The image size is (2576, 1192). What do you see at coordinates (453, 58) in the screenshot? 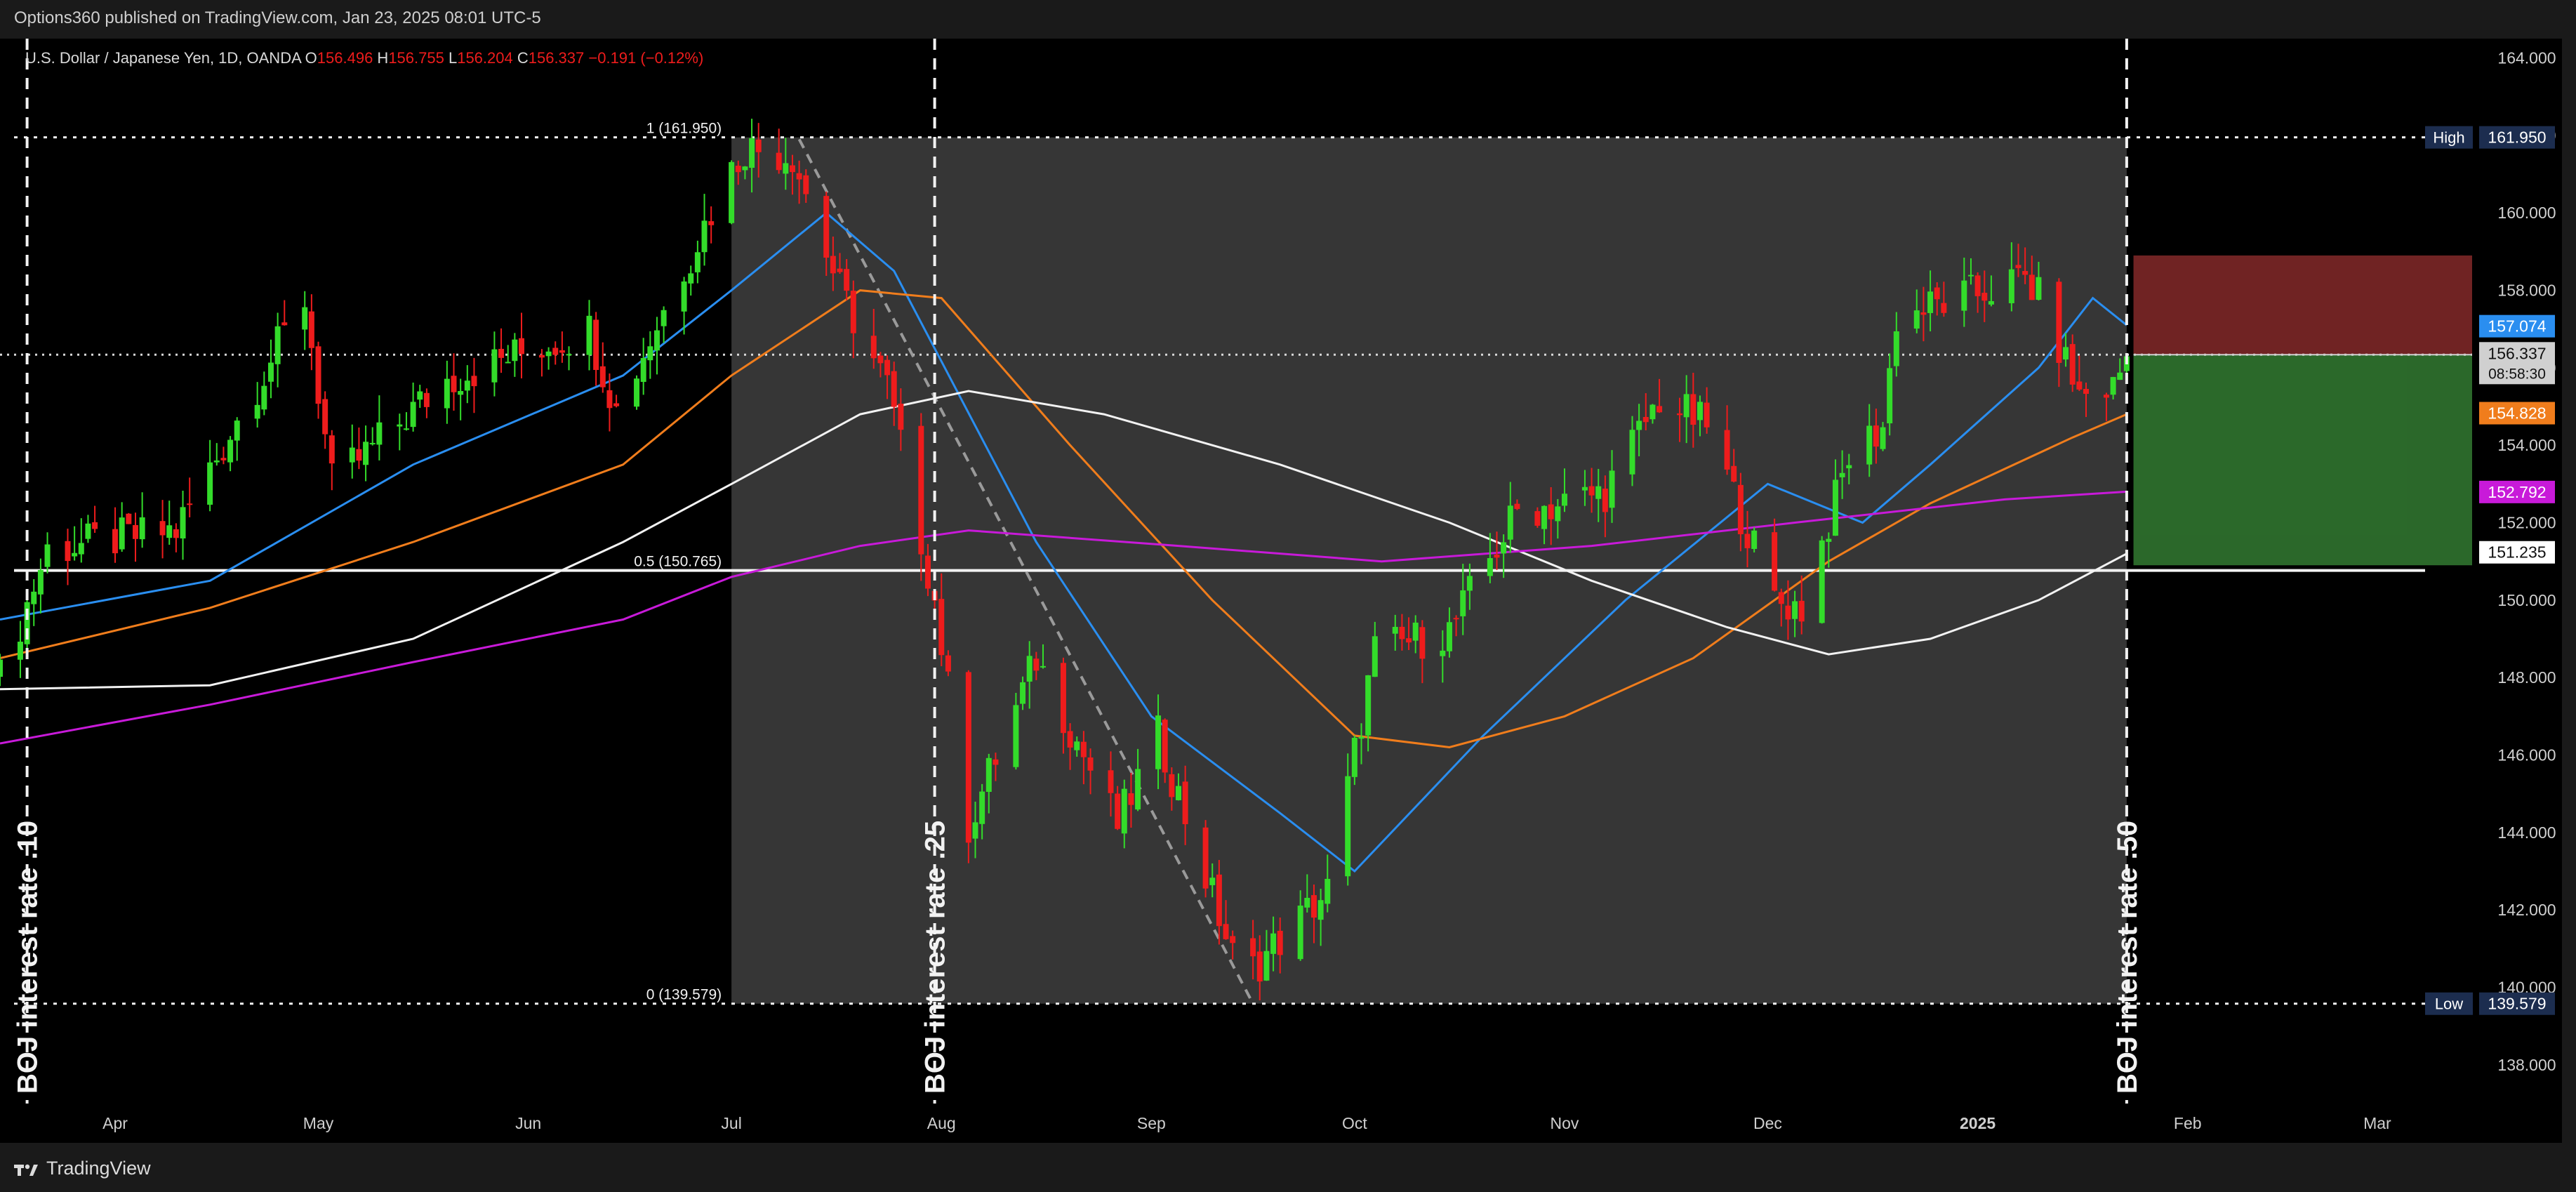
I see `legend-part: L` at bounding box center [453, 58].